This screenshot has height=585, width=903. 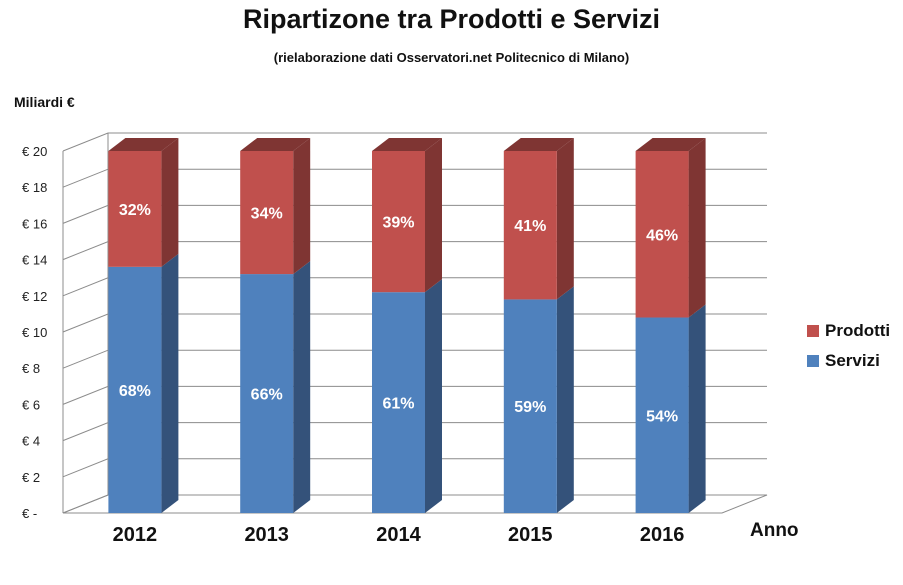 I want to click on legend-label-servizi: Servizi, so click(x=852, y=360).